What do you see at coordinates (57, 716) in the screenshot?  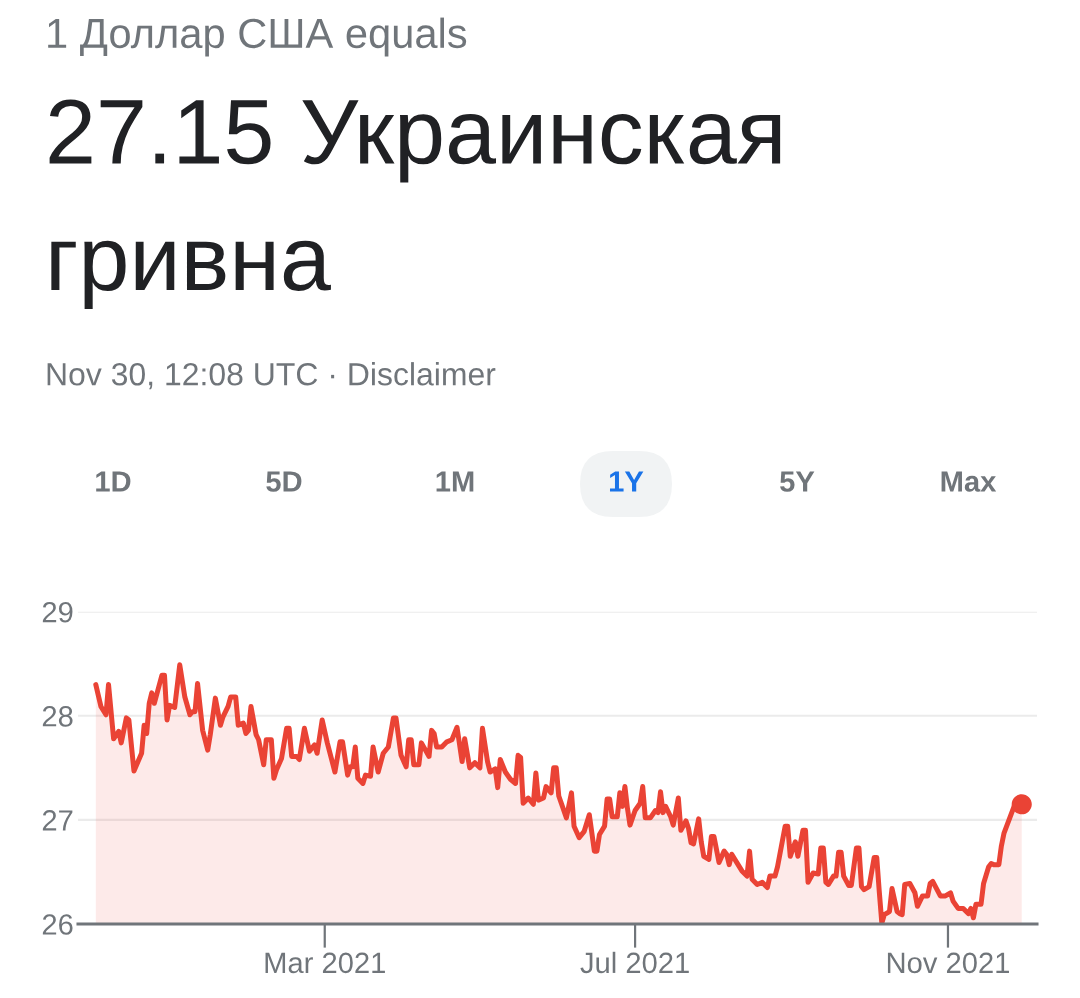 I see `y-tick-label: 28` at bounding box center [57, 716].